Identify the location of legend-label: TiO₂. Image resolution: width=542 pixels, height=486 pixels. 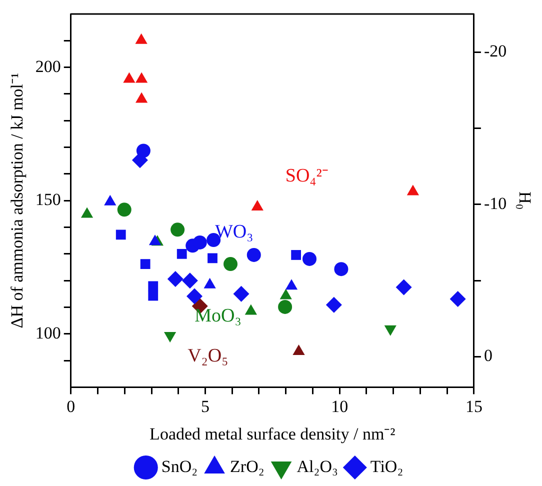
(387, 466).